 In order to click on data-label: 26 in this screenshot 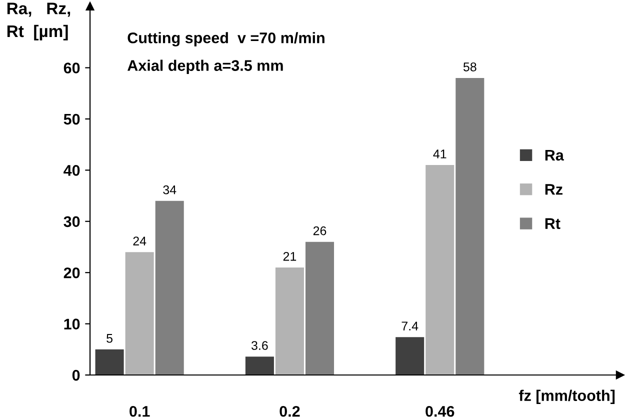, I will do `click(319, 231)`.